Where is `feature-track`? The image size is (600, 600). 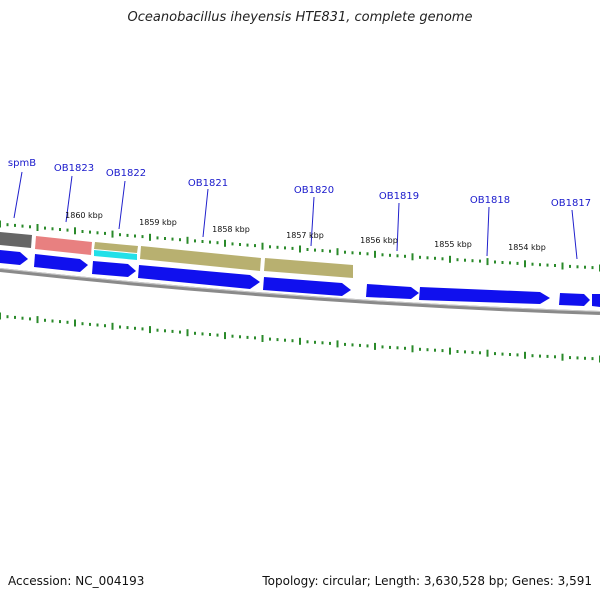 feature-track is located at coordinates (176, 255).